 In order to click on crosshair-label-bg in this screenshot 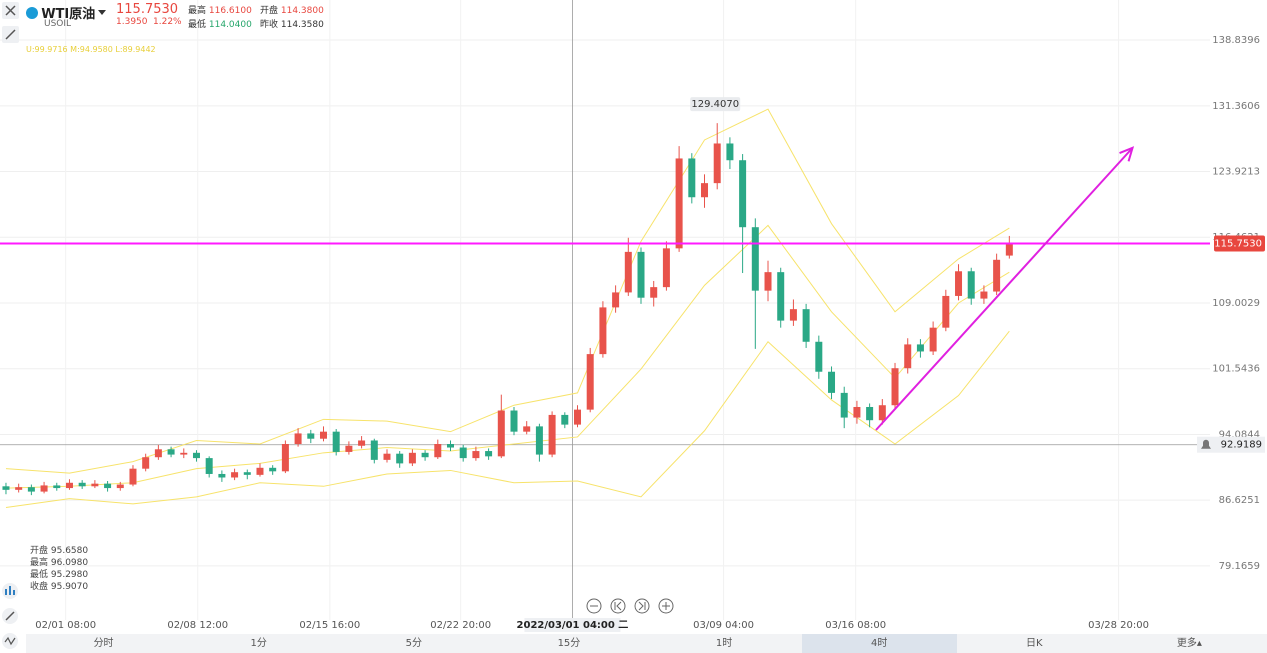, I will do `click(572, 625)`.